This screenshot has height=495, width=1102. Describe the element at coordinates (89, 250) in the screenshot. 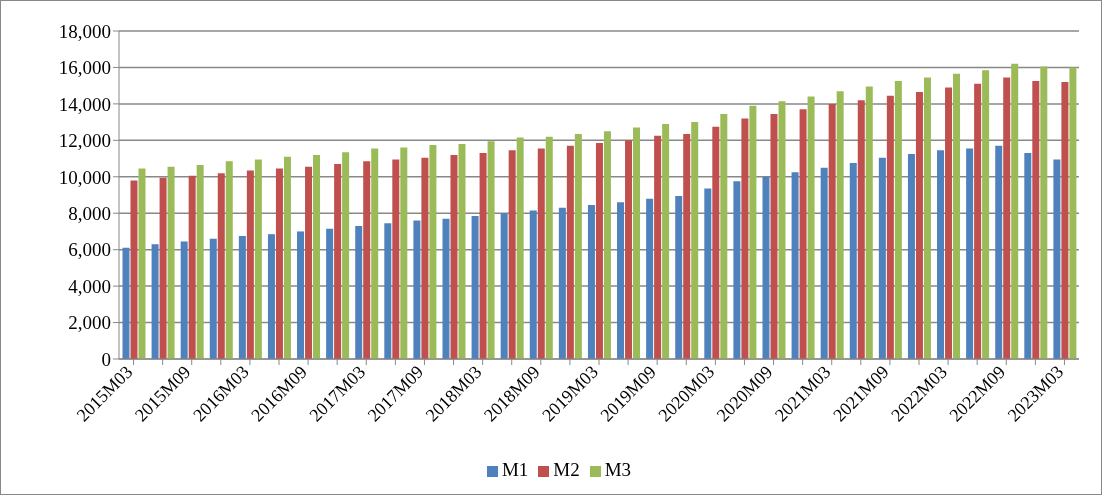

I see `y-tick-label: 6,000` at that location.